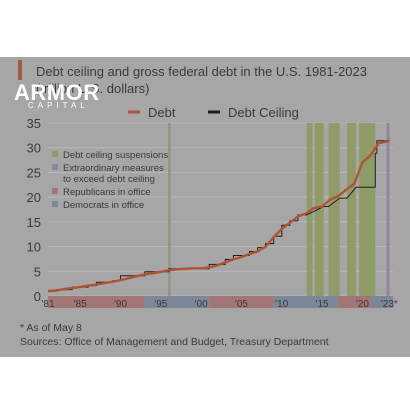 The width and height of the screenshot is (410, 410). I want to click on logo-wordmark: ARMOR, so click(57, 92).